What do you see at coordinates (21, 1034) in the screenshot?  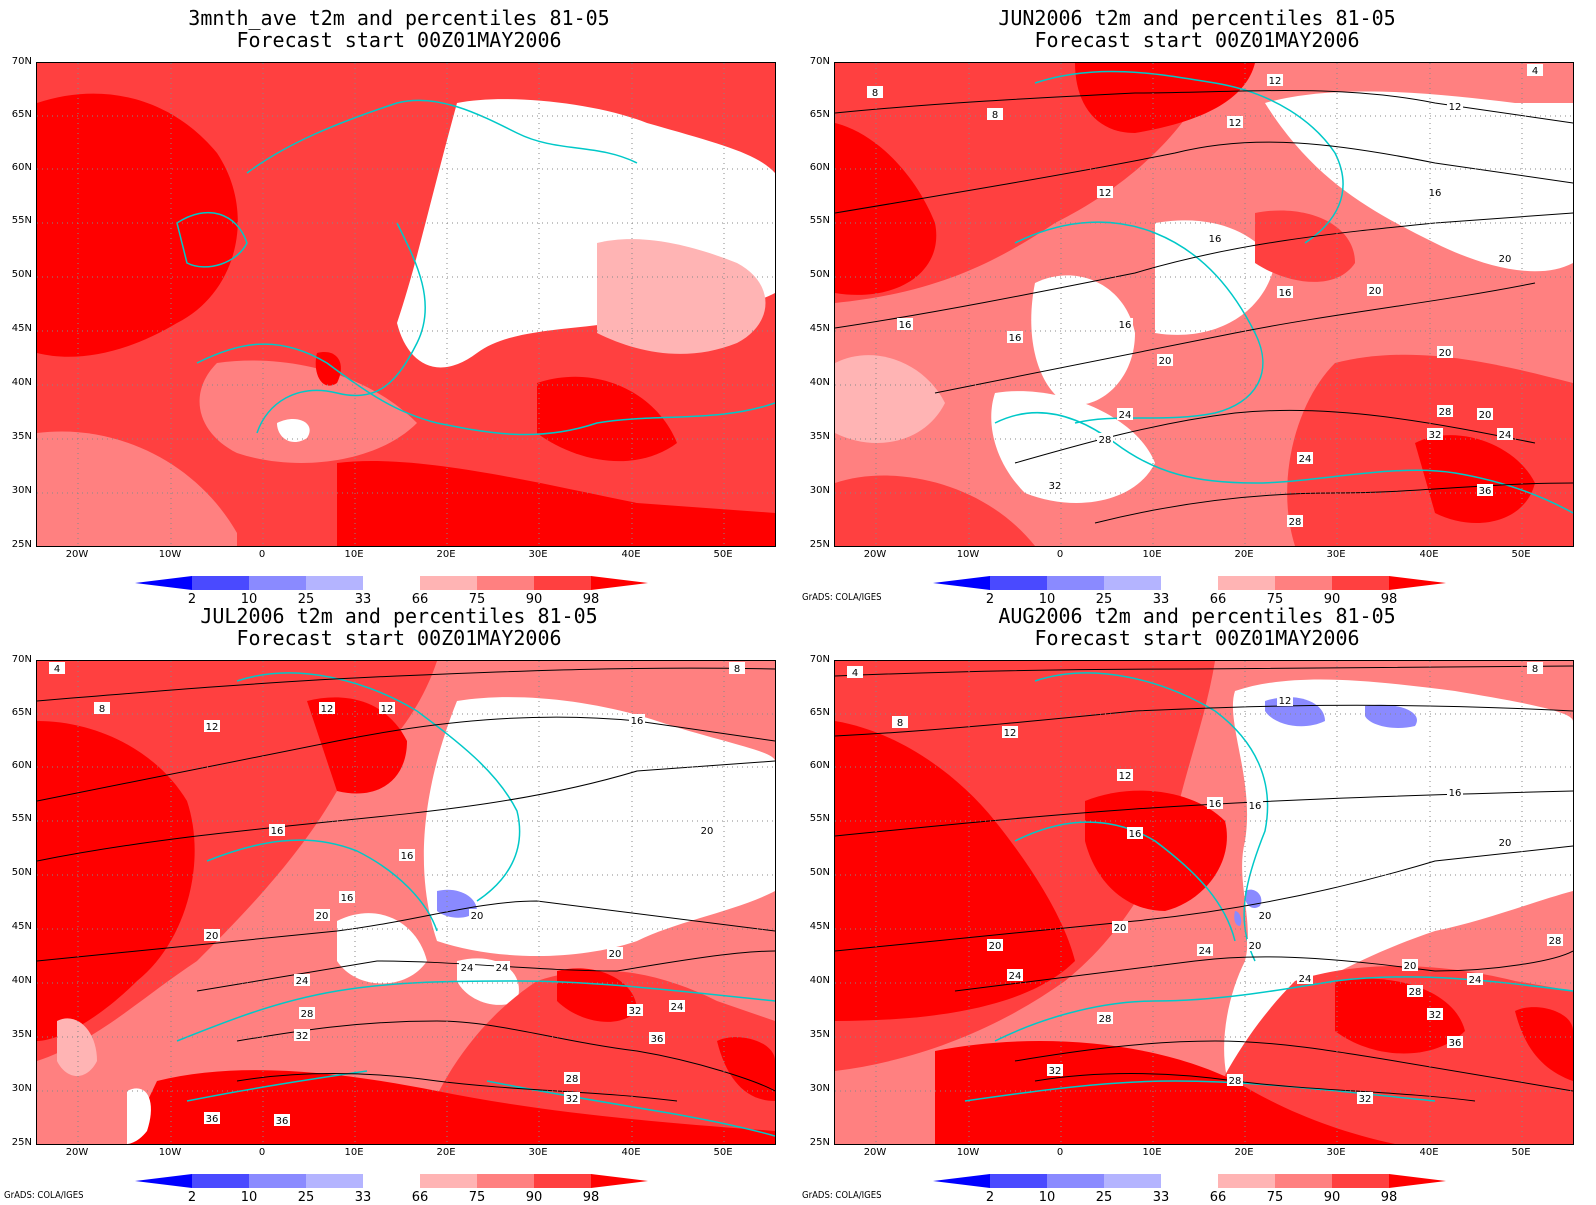 I see `lat-tick-label: 35N` at bounding box center [21, 1034].